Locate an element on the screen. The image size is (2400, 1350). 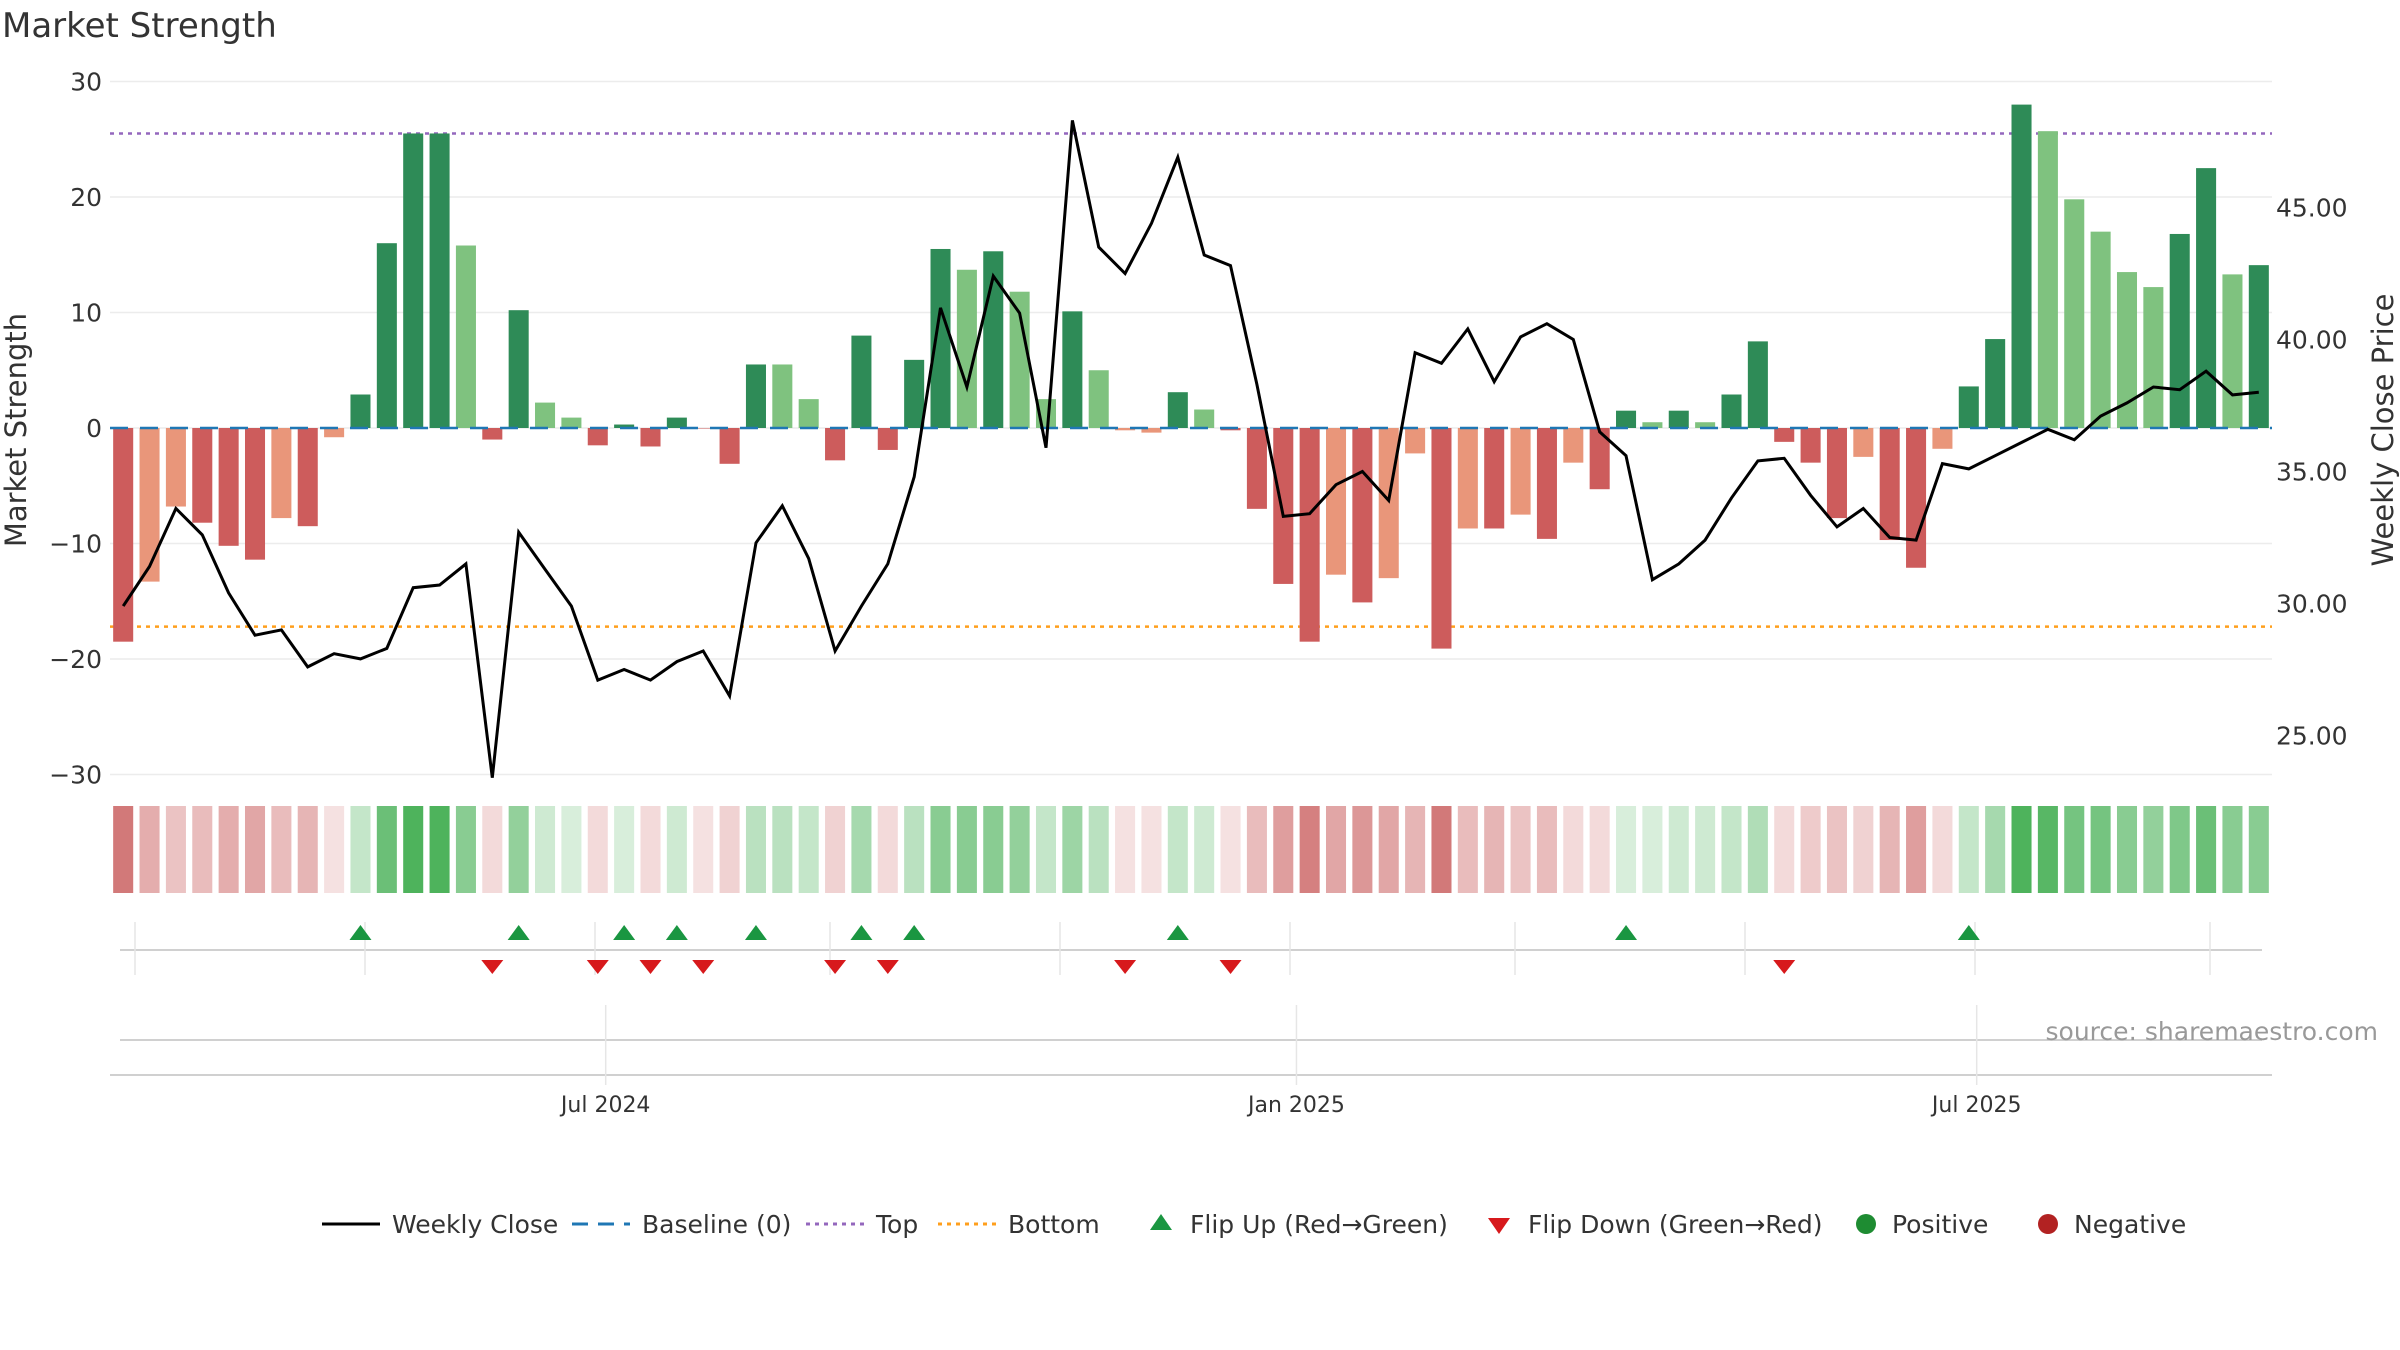
source-note: source: sharemaestro.com is located at coordinates (2212, 1031).